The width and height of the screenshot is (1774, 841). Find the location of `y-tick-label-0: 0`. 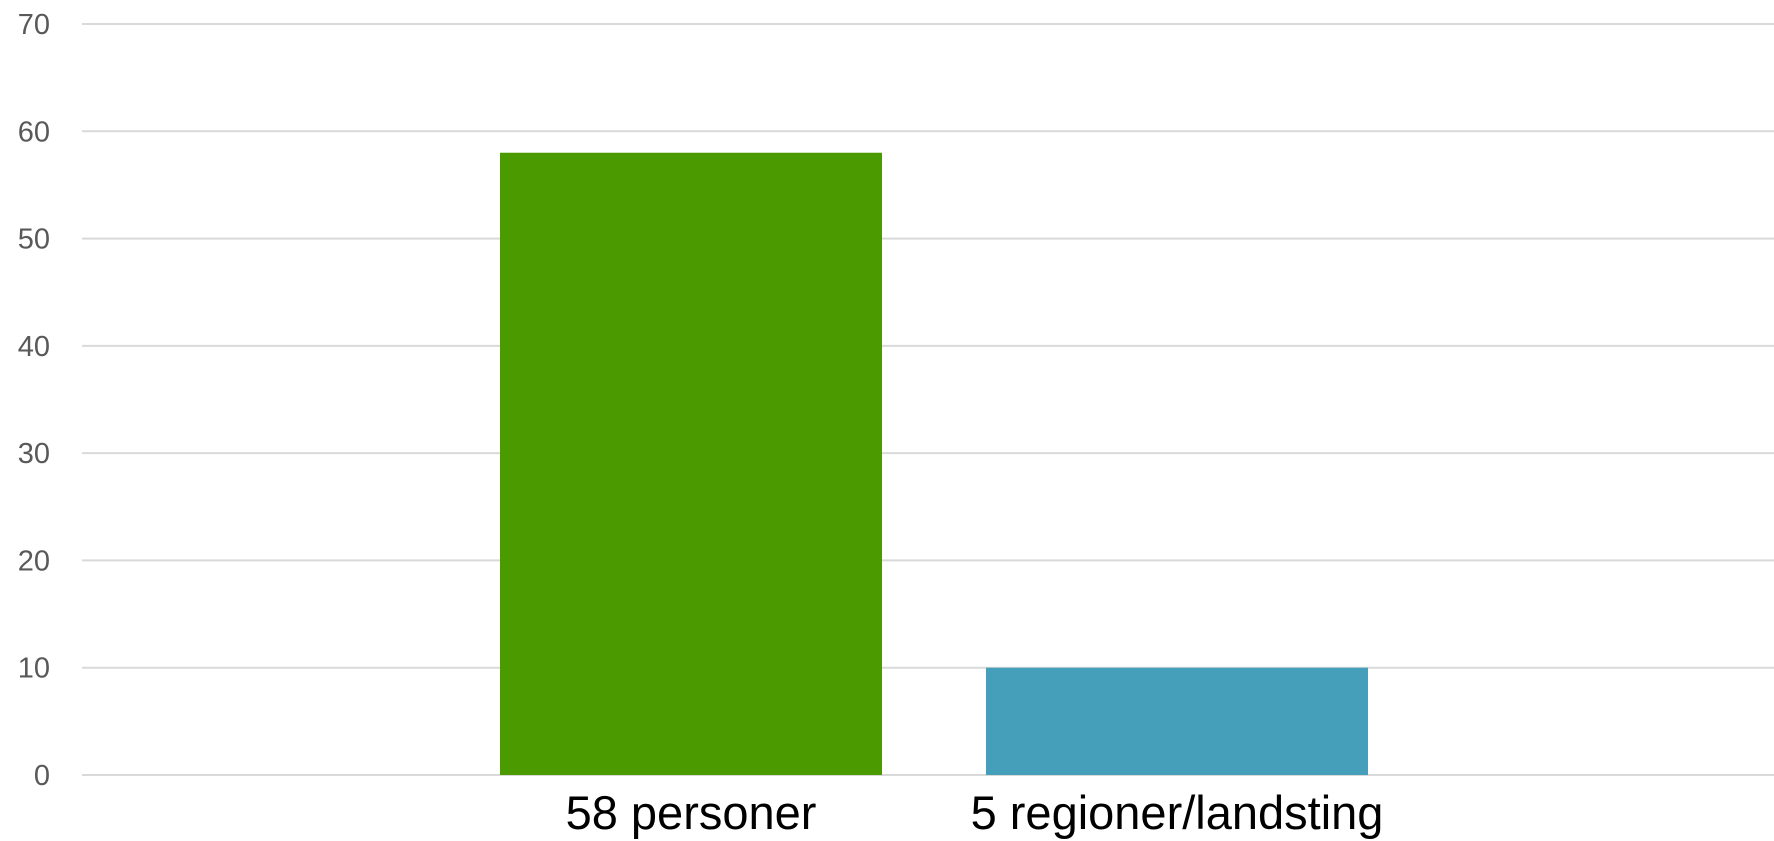

y-tick-label-0: 0 is located at coordinates (42, 776).